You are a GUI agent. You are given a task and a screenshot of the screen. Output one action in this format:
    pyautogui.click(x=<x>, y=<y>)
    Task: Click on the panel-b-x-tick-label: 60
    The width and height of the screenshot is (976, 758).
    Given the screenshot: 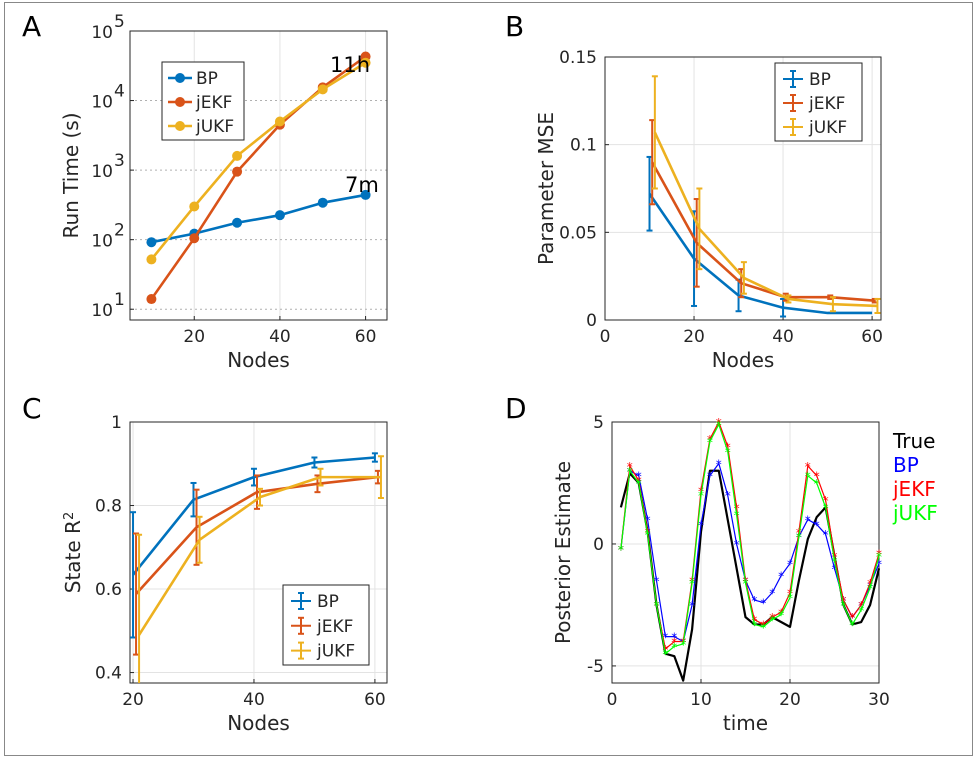 What is the action you would take?
    pyautogui.click(x=872, y=337)
    